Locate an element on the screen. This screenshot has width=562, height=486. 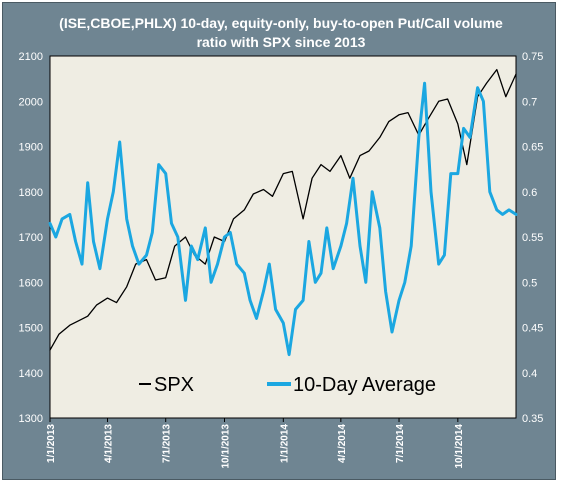
right-tick-label: 0.4 is located at coordinates (529, 374).